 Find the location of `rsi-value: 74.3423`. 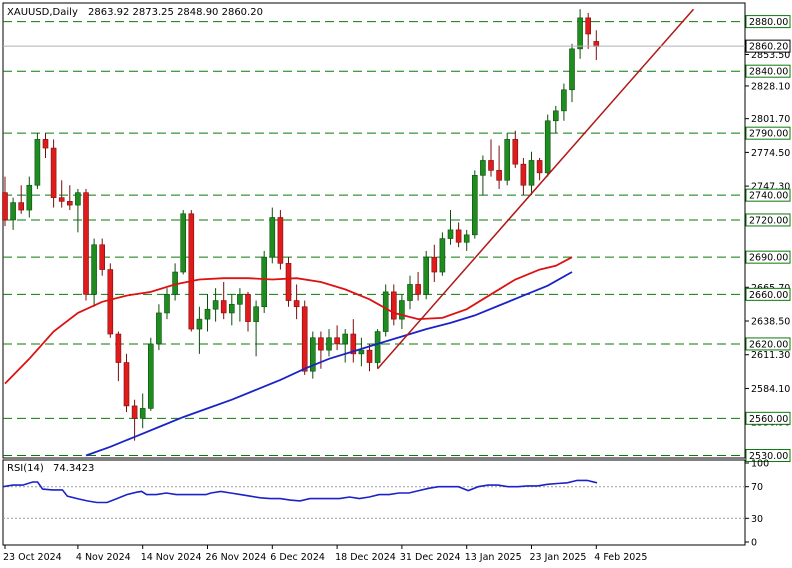

rsi-value: 74.3423 is located at coordinates (73, 468).